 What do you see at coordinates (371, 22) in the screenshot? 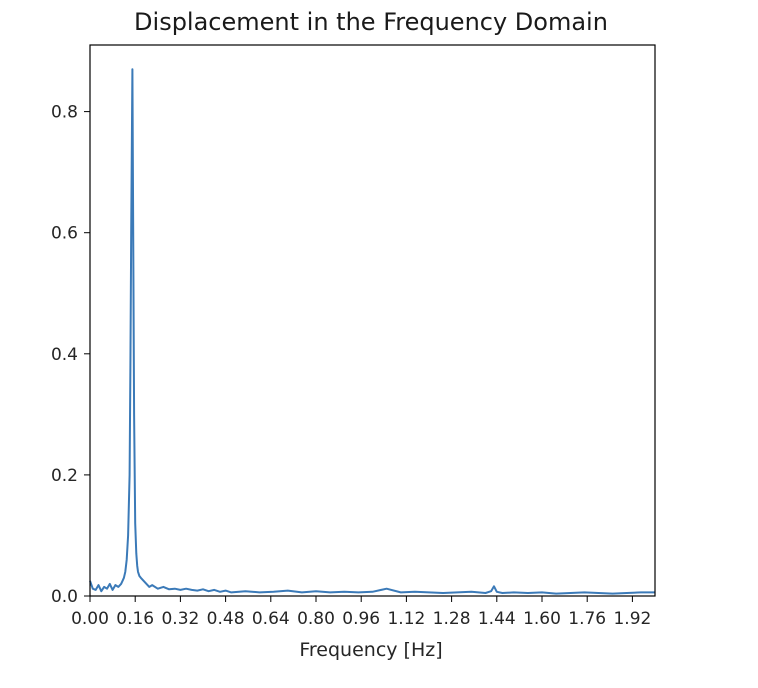
I see `chart-title: Displacement in the Frequency Domain` at bounding box center [371, 22].